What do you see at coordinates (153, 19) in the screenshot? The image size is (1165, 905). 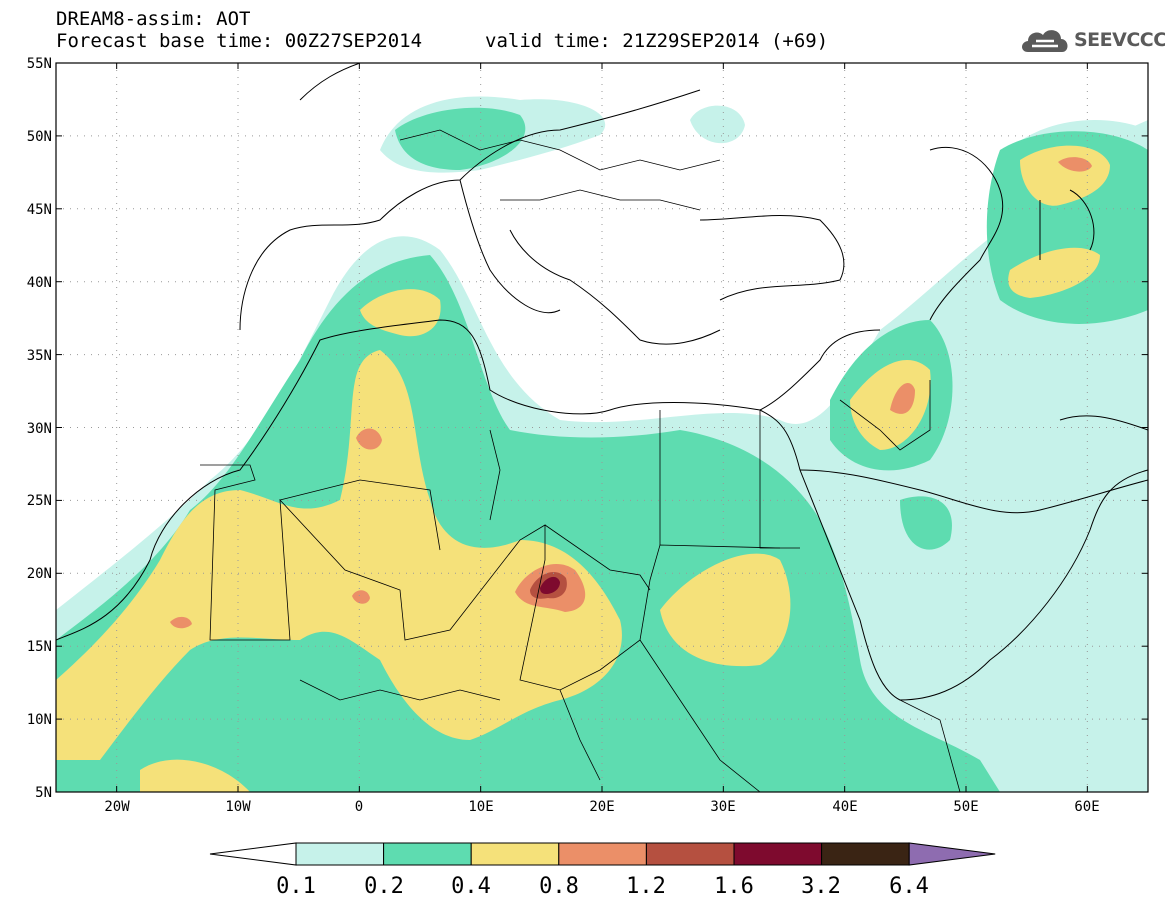 I see `map-title: DREAM8-assim: AOT` at bounding box center [153, 19].